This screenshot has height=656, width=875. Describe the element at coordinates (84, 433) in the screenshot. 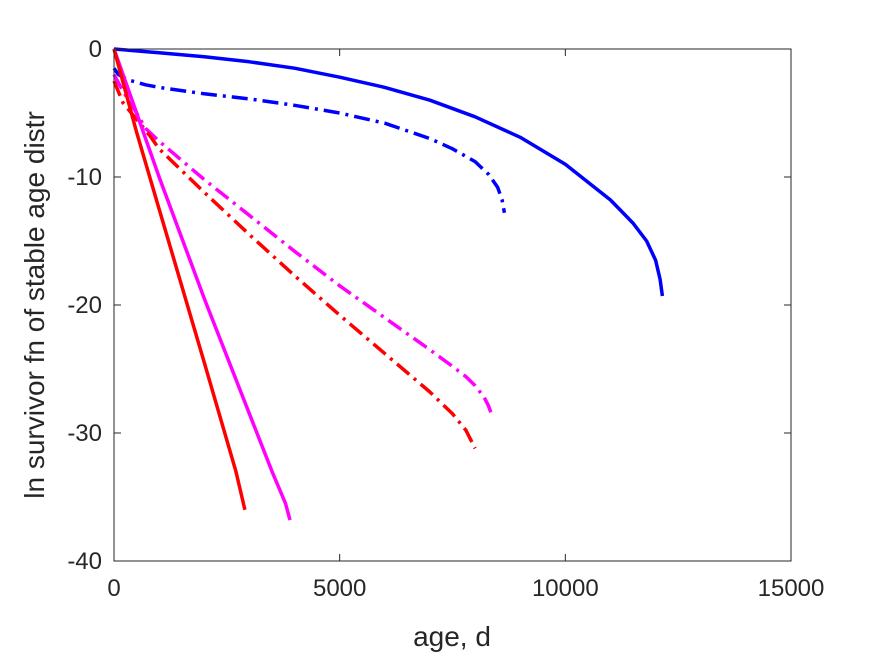

I see `y-tick-label: -30` at that location.